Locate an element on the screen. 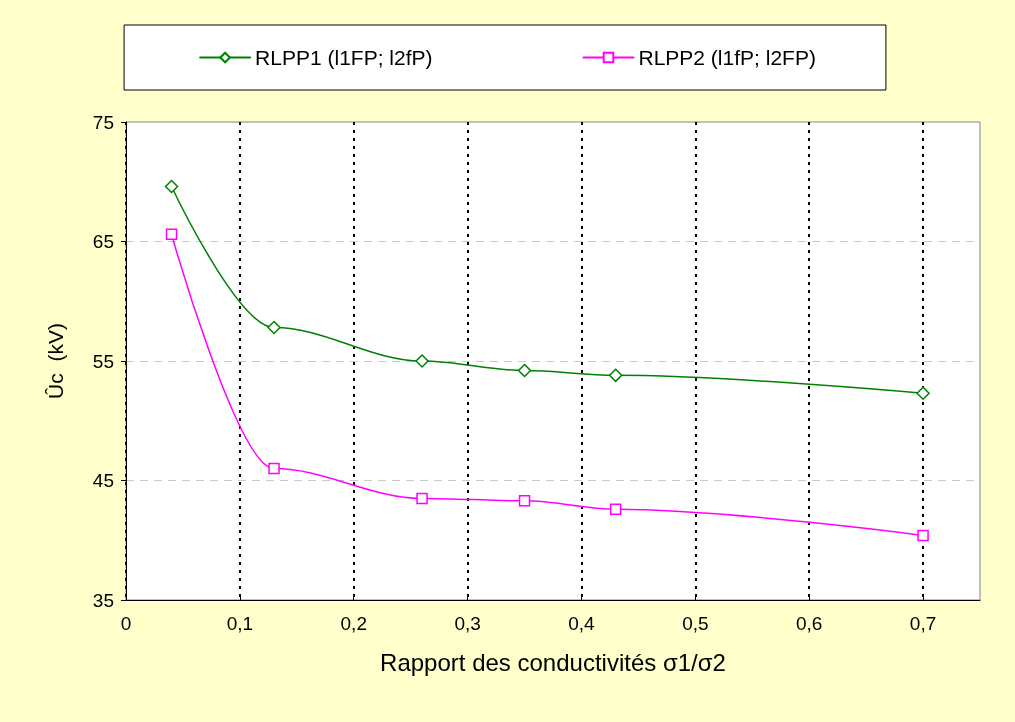  x-tick-label: 0,1 is located at coordinates (240, 623).